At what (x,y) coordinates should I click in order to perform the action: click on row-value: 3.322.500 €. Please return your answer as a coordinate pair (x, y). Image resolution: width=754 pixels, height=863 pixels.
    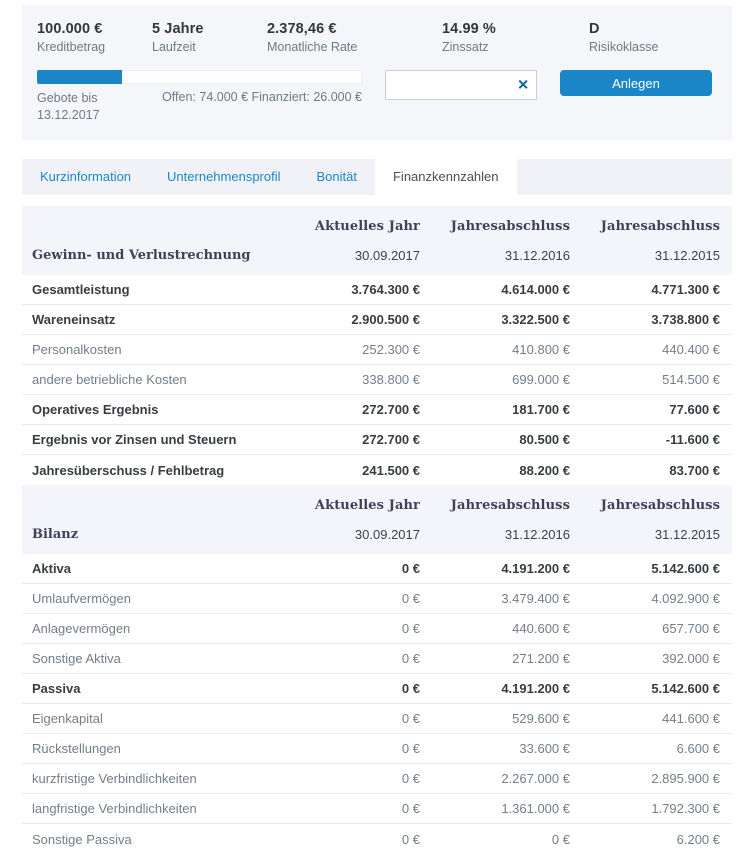
    Looking at the image, I should click on (535, 319).